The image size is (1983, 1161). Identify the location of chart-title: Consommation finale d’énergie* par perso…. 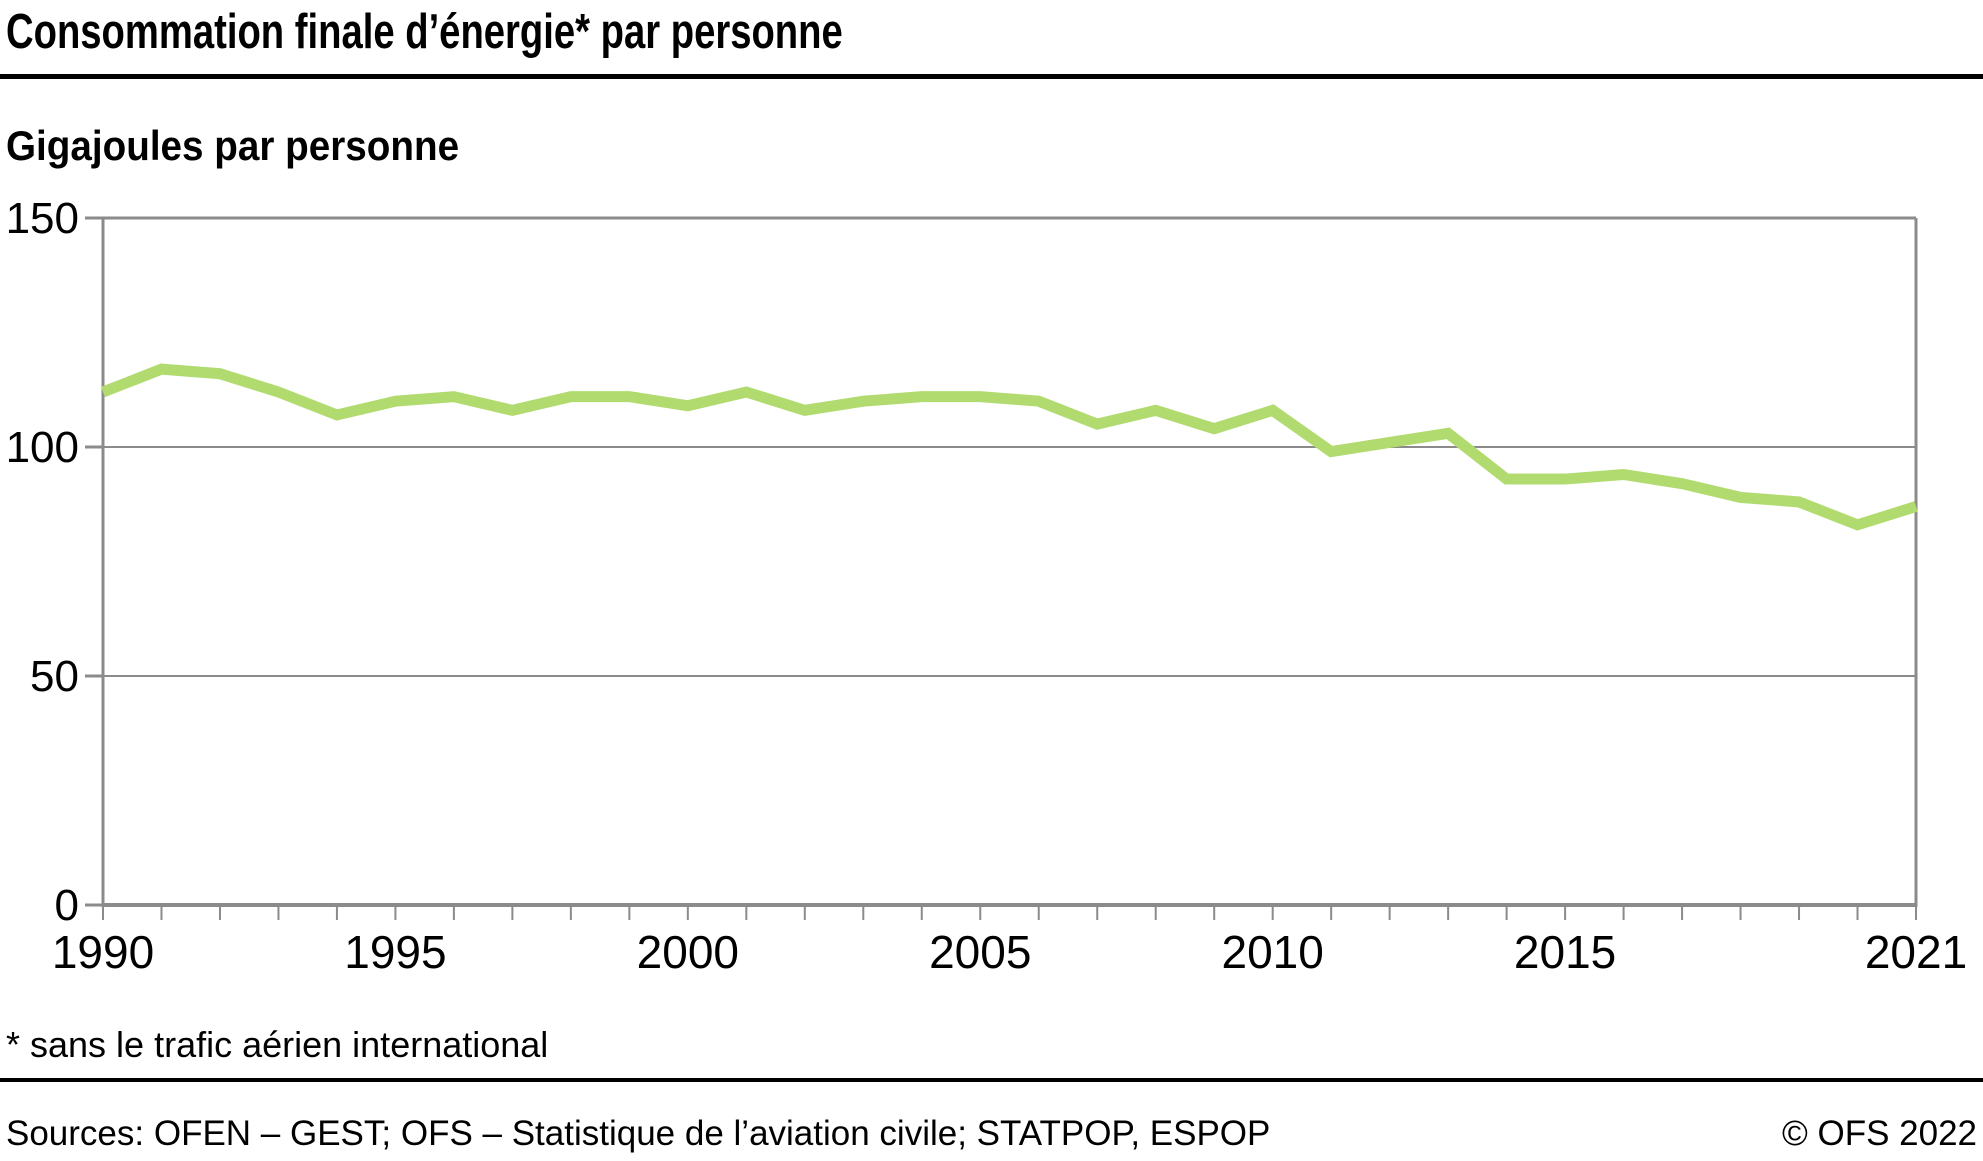
(424, 32).